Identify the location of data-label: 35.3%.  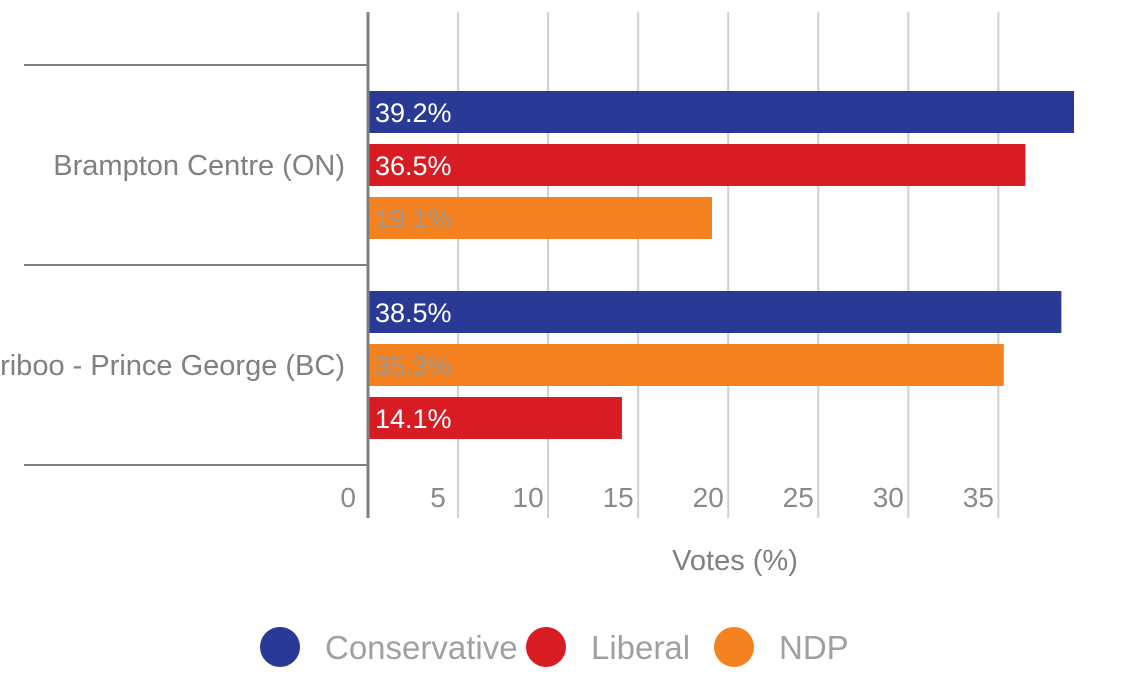
(413, 366).